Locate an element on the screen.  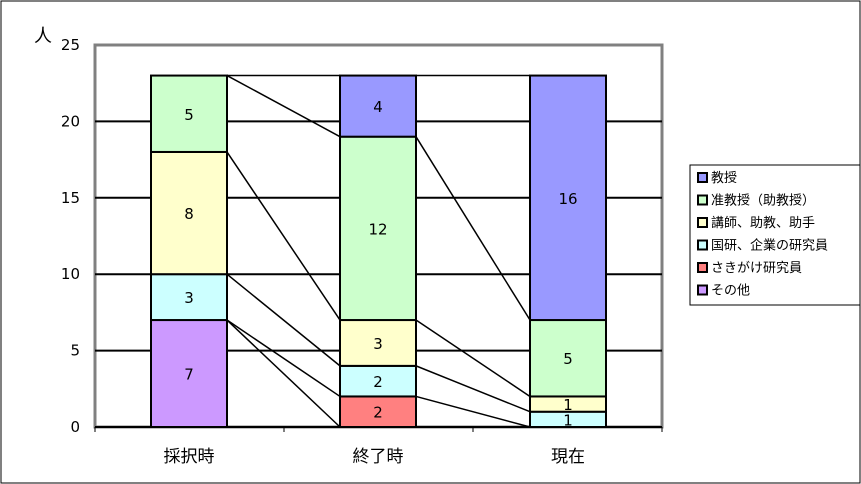
y-tick-label: 5 is located at coordinates (75, 351).